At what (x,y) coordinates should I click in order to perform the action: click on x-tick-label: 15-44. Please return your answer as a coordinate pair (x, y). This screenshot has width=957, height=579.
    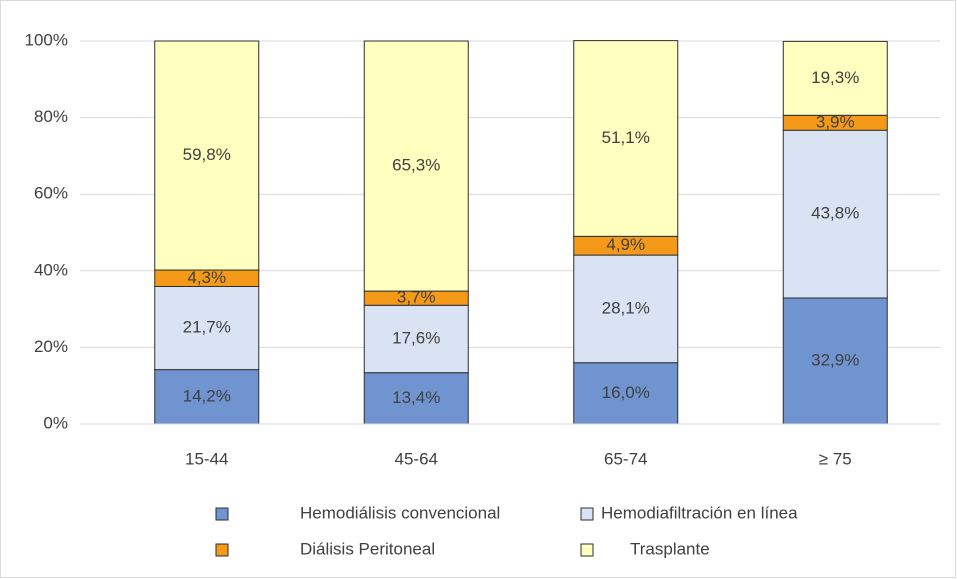
    Looking at the image, I should click on (206, 458).